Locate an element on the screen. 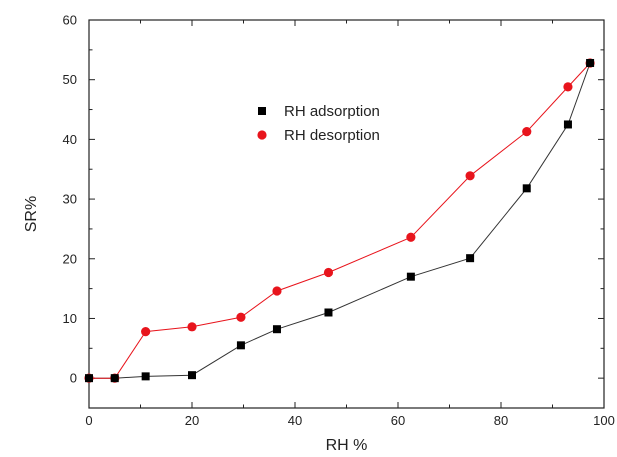  y-axis-title: SR% is located at coordinates (31, 214).